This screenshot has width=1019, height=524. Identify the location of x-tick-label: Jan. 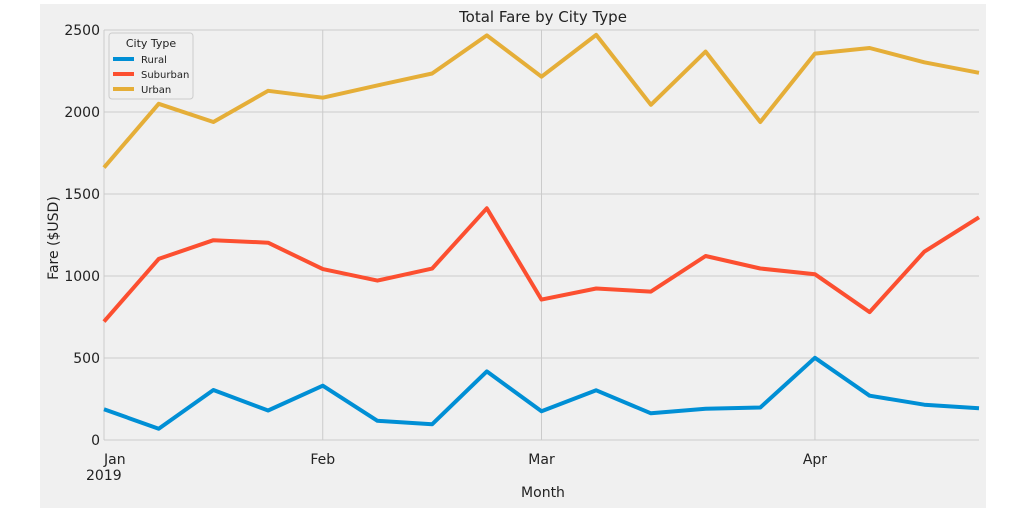
(114, 460).